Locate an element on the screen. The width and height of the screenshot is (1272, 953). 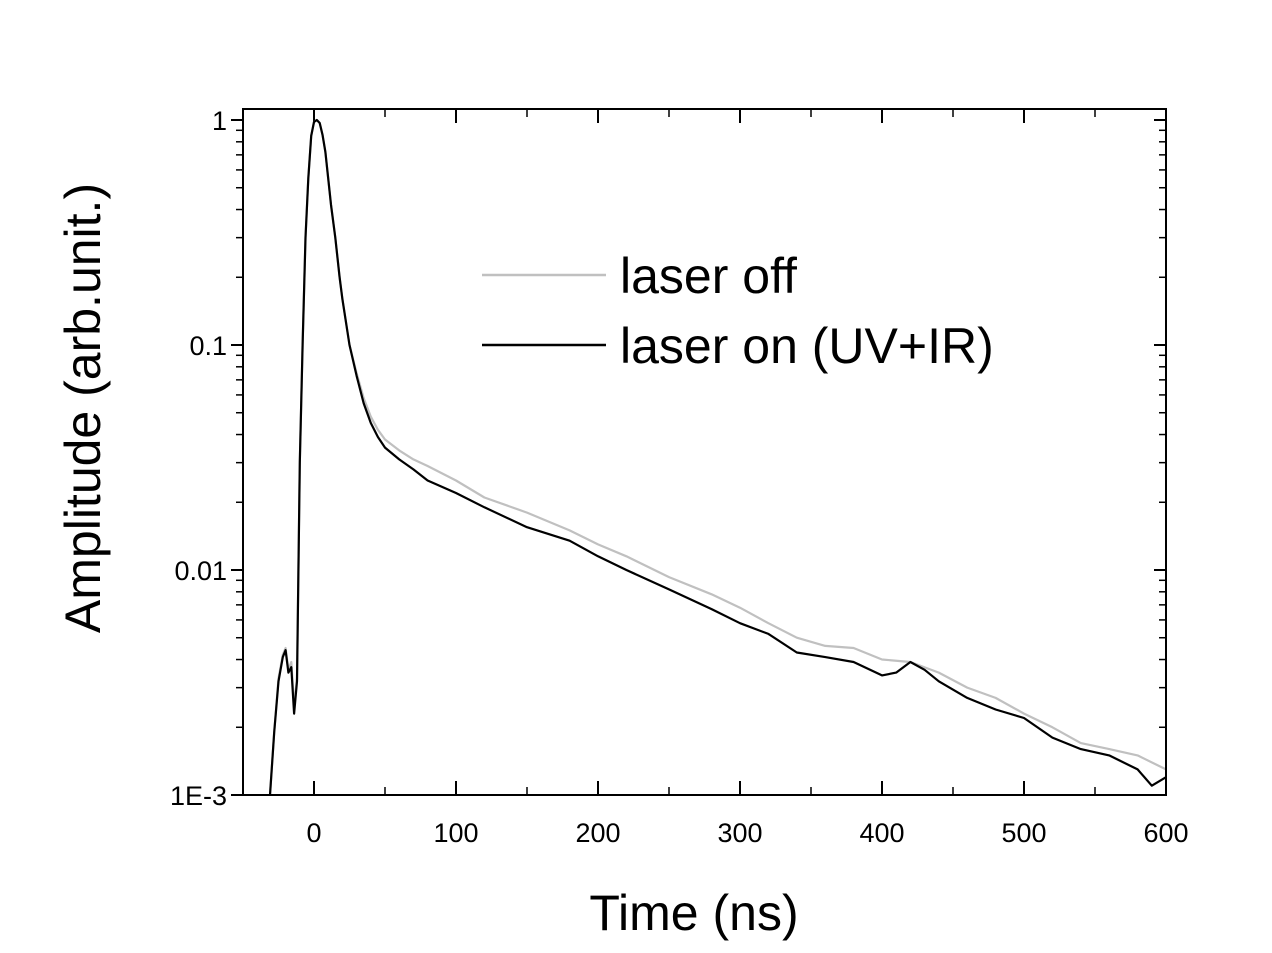
y-tick-label: 0.01 is located at coordinates (200, 571).